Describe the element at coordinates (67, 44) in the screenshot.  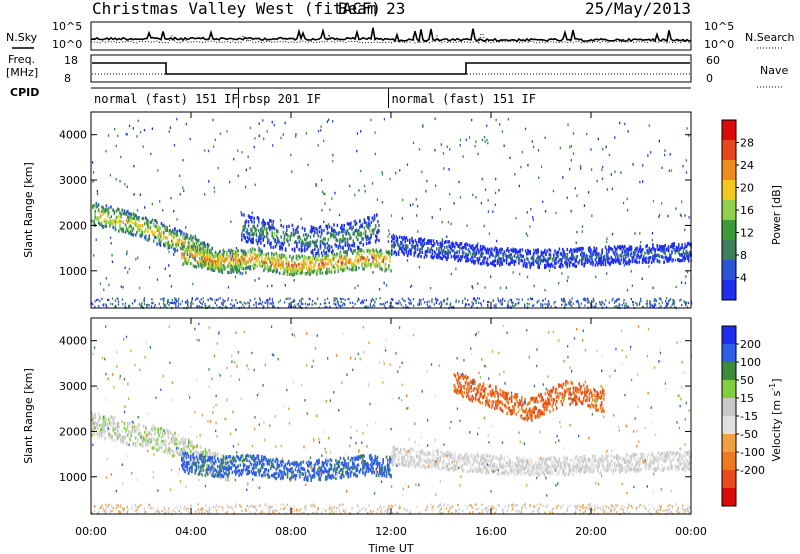
I see `nsky-tick-bottom-left: 10^0` at that location.